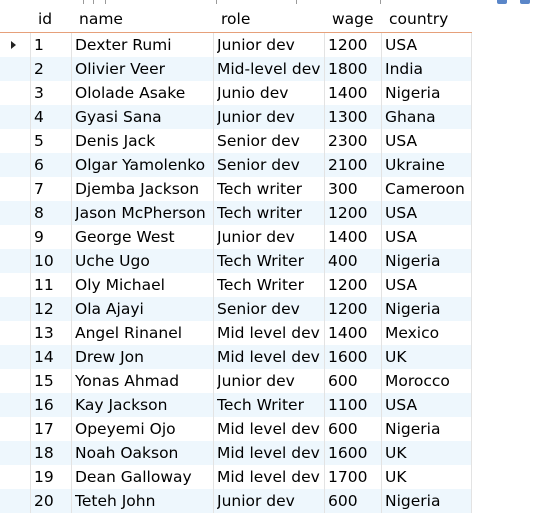  What do you see at coordinates (348, 477) in the screenshot?
I see `cell-wage: 1700` at bounding box center [348, 477].